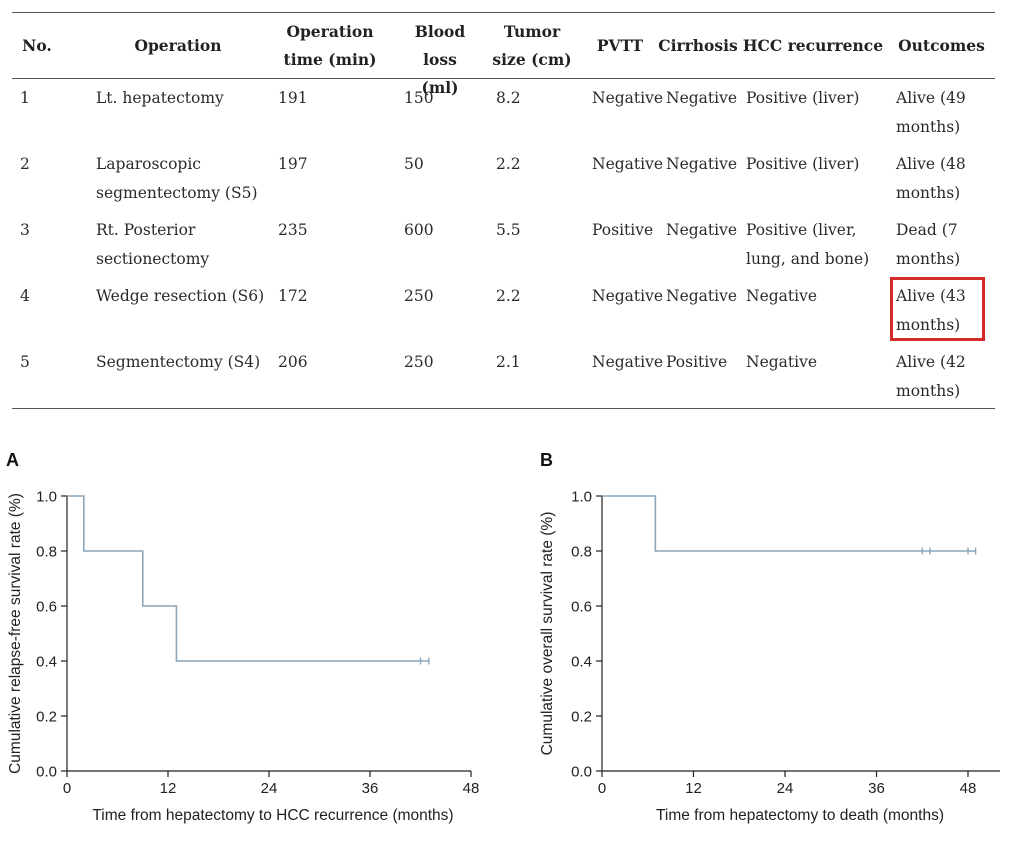 Image resolution: width=1017 pixels, height=856 pixels. Describe the element at coordinates (532, 59) in the screenshot. I see `header-line: size (cm)` at that location.